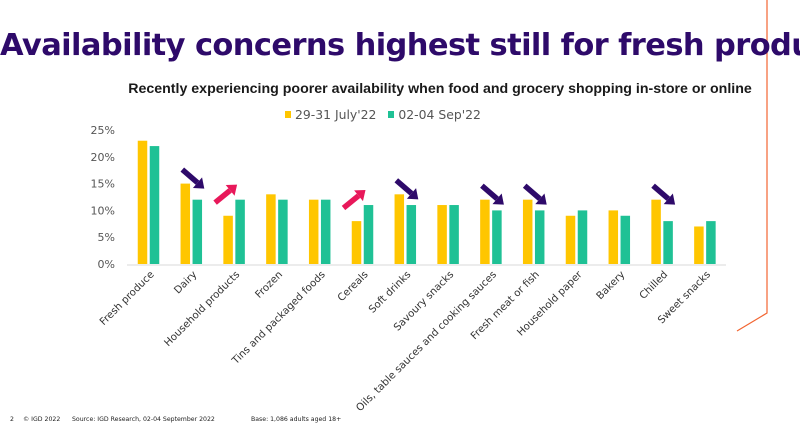  What do you see at coordinates (154, 205) in the screenshot?
I see `bar-sep-fresh-produce` at bounding box center [154, 205].